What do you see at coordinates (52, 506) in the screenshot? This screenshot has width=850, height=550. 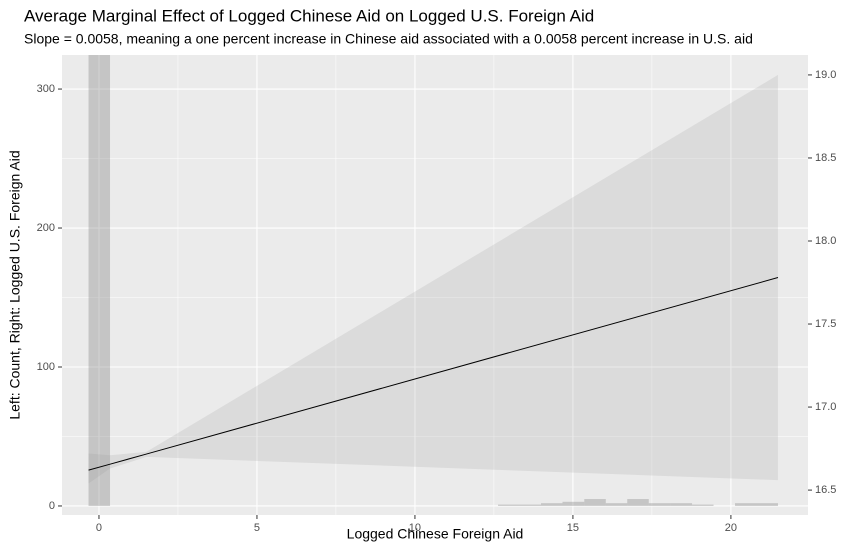 I see `y-tick-label: 0` at bounding box center [52, 506].